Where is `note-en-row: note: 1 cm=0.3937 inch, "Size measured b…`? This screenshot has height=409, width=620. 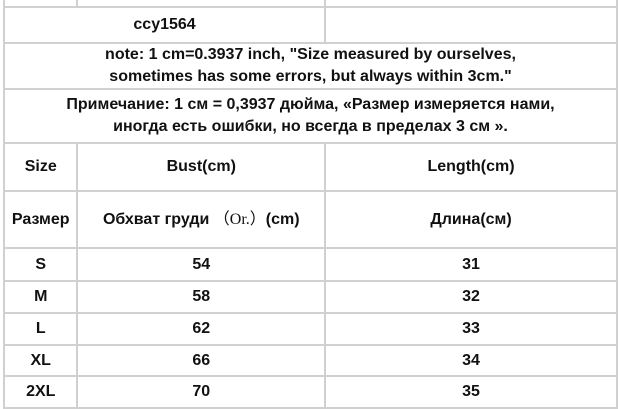
note-en-row: note: 1 cm=0.3937 inch, "Size measured b… is located at coordinates (310, 66).